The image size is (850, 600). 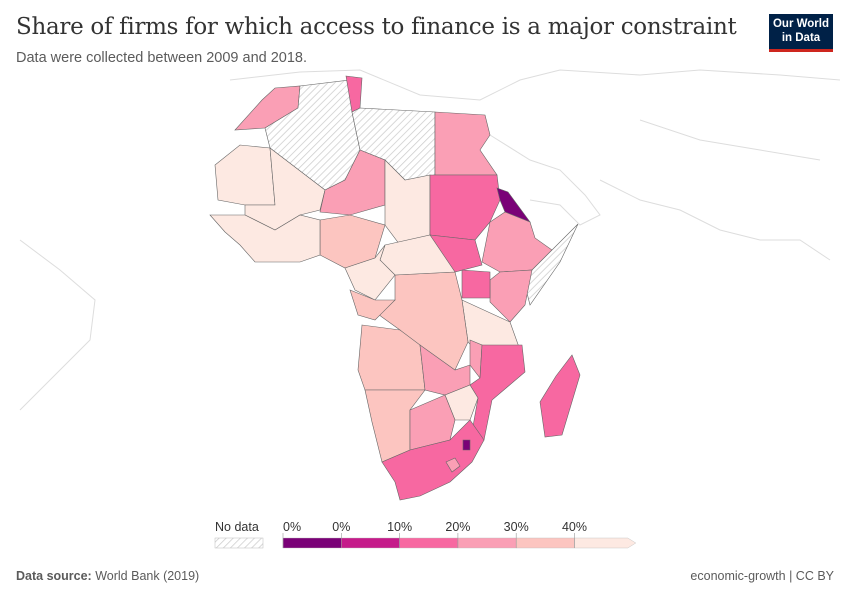 I want to click on source-text: World Bank (2019), so click(x=147, y=576).